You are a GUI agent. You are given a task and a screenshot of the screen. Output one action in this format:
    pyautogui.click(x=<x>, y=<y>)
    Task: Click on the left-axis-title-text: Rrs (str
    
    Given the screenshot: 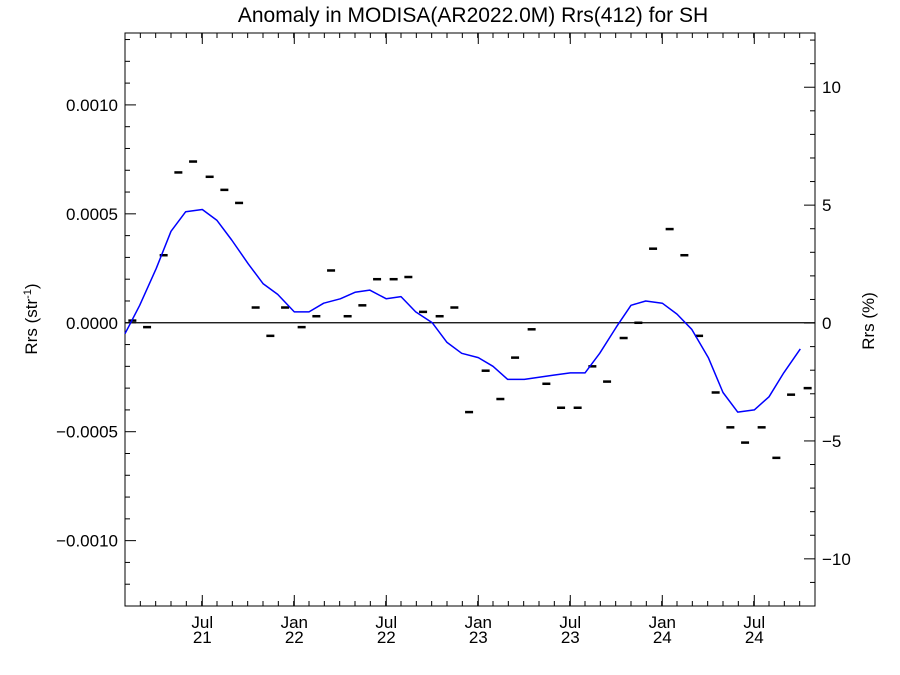 What is the action you would take?
    pyautogui.click(x=31, y=327)
    